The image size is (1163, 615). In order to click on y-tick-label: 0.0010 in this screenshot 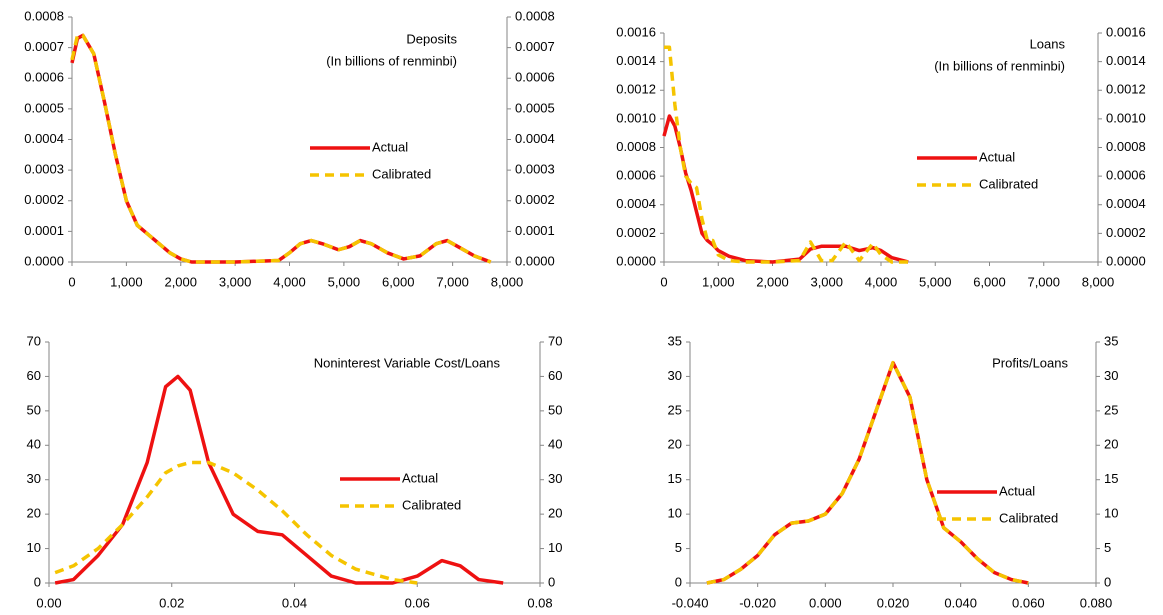, I will do `click(636, 117)`.